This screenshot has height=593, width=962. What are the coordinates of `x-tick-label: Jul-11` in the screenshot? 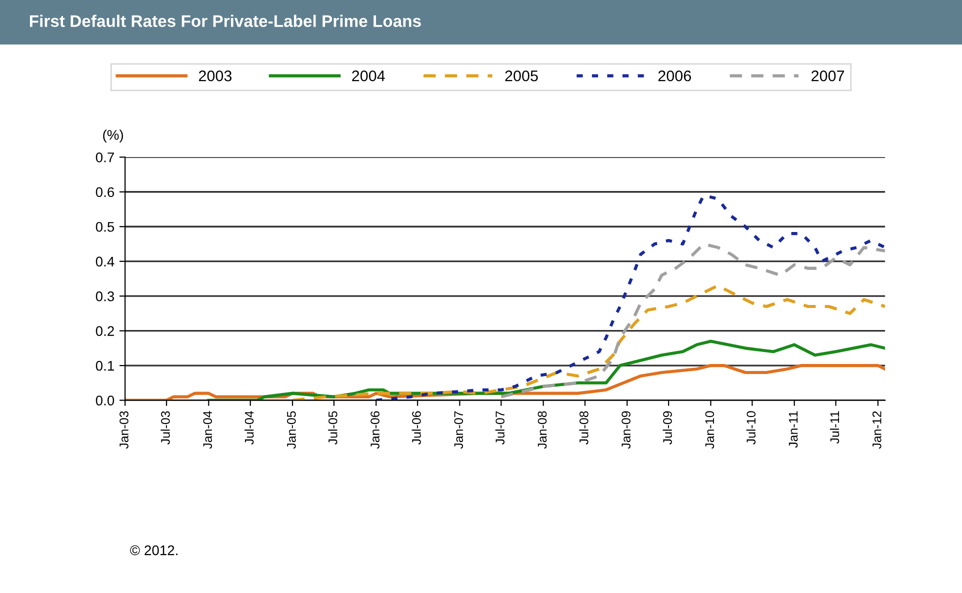 It's located at (835, 427).